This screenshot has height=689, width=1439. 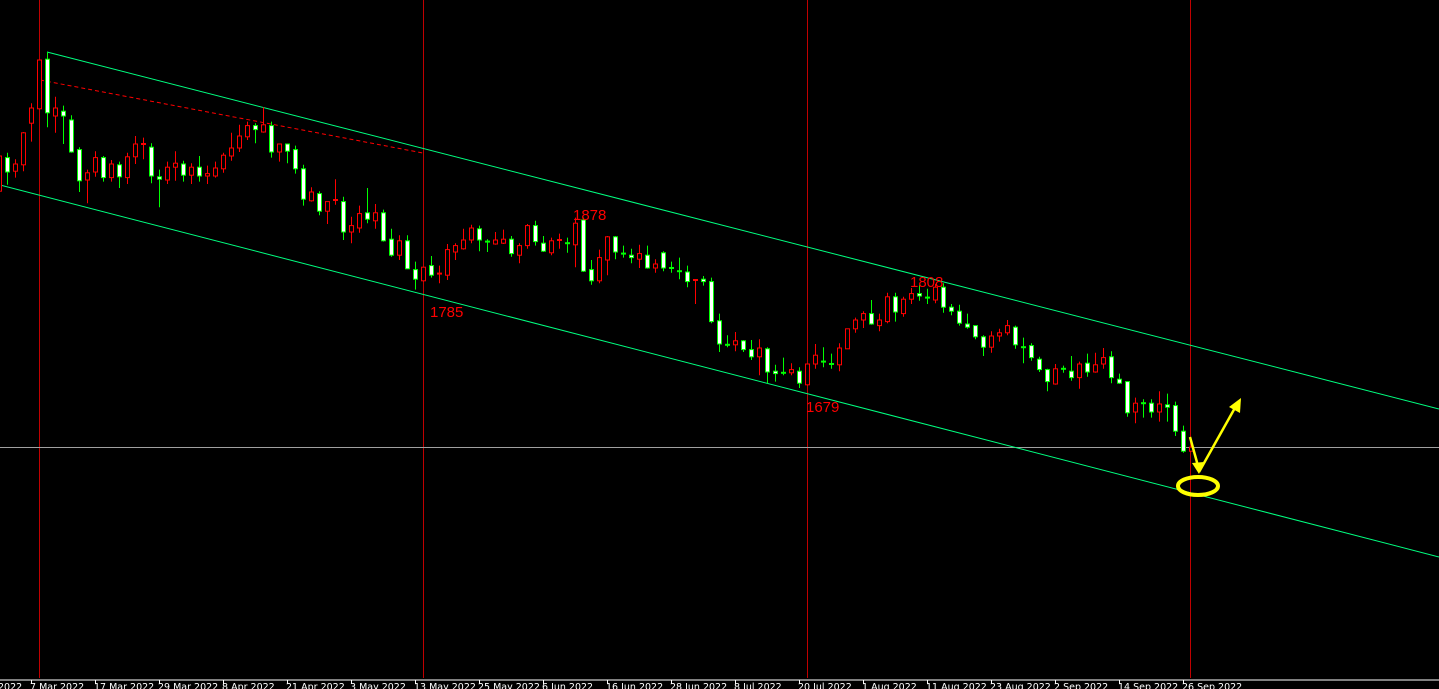 I want to click on resistance-dashed-line, so click(x=231, y=116).